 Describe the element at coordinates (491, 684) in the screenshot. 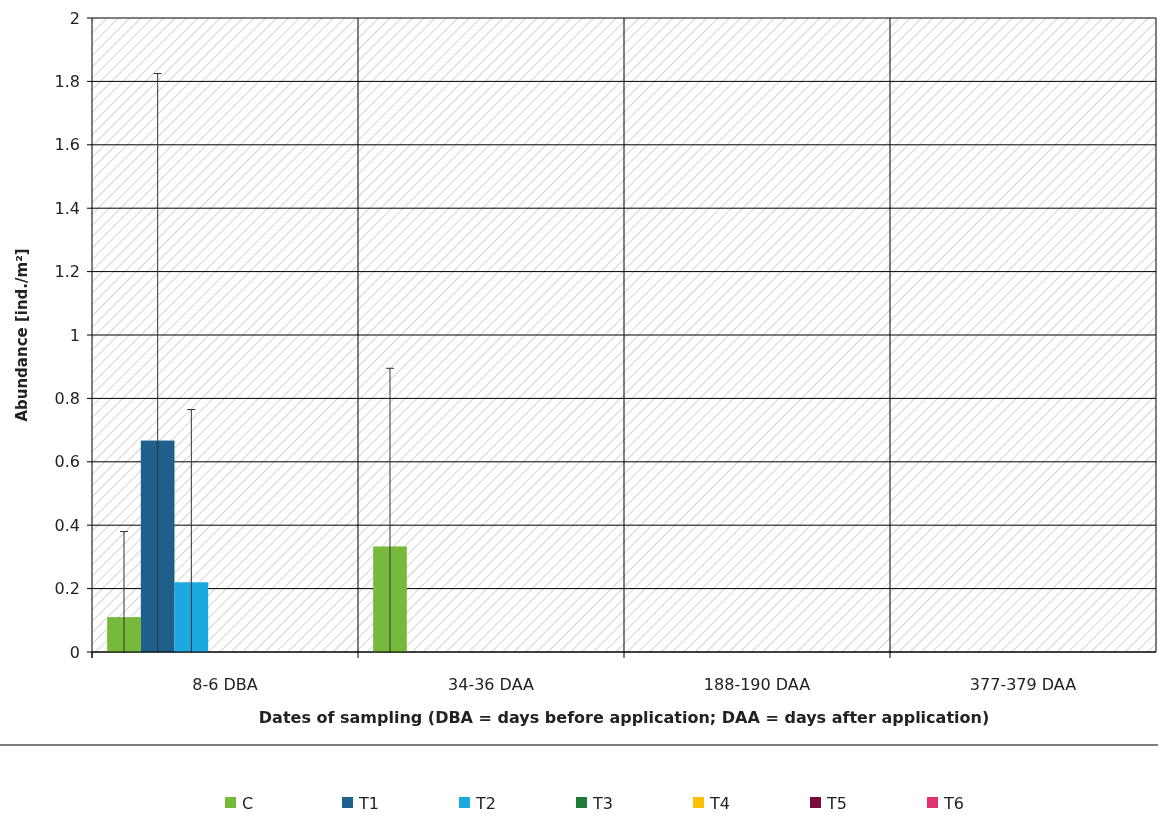

I see `x-tick-label: 34-36 DAA` at that location.